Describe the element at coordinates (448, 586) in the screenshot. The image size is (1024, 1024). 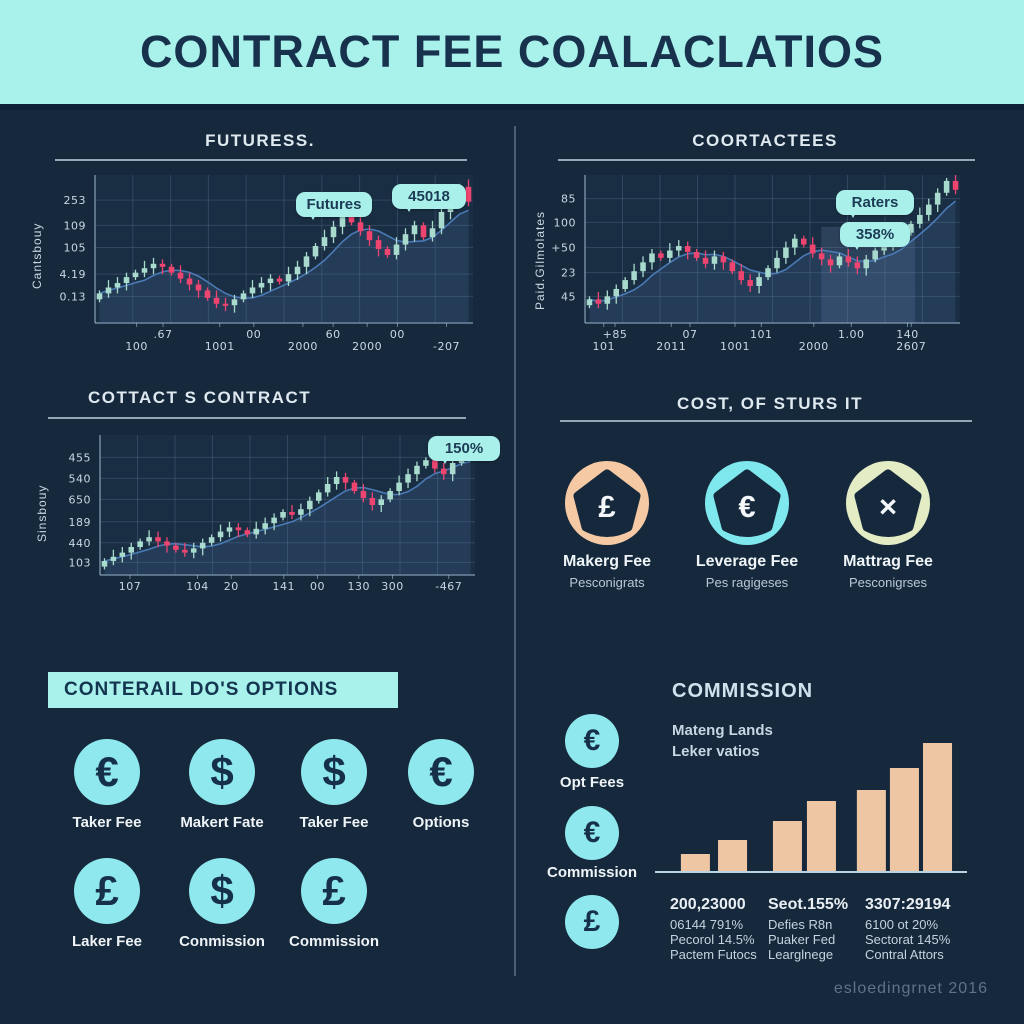
I see `svg-text: -467` at that location.